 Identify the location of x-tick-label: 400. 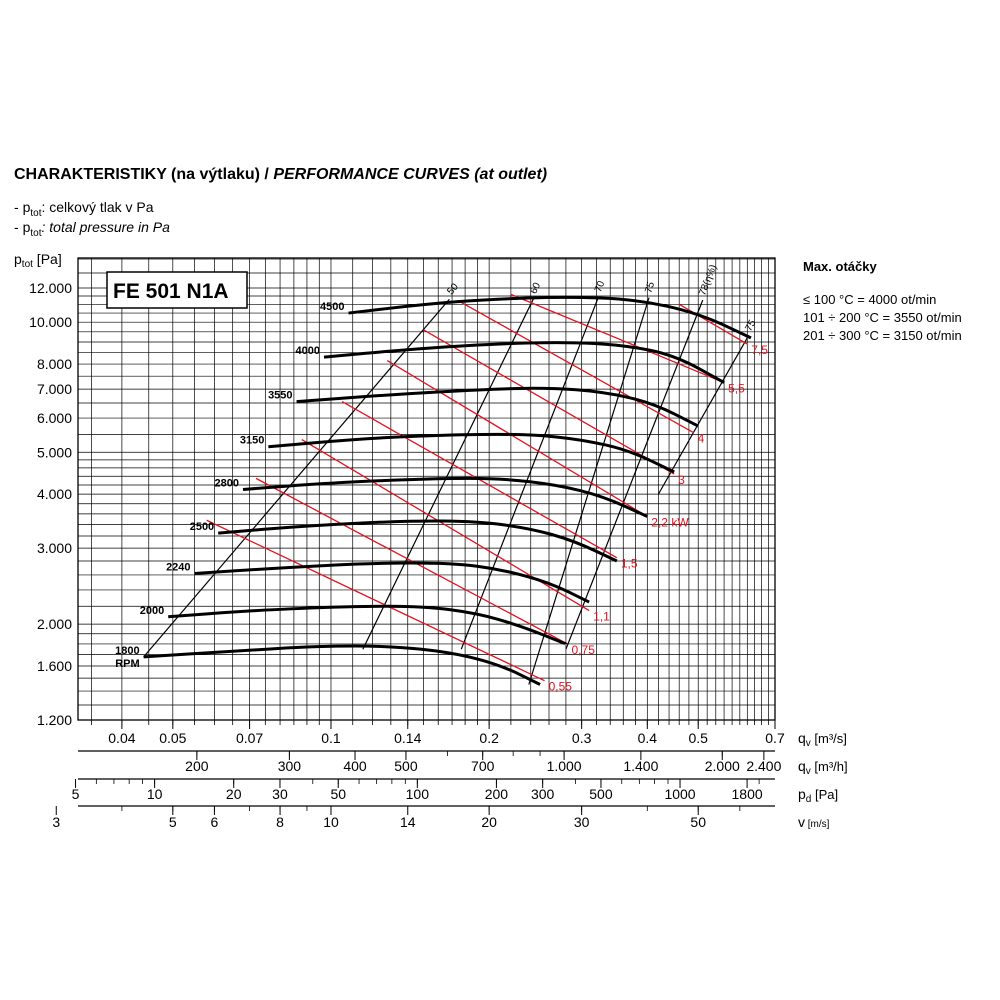
(355, 766).